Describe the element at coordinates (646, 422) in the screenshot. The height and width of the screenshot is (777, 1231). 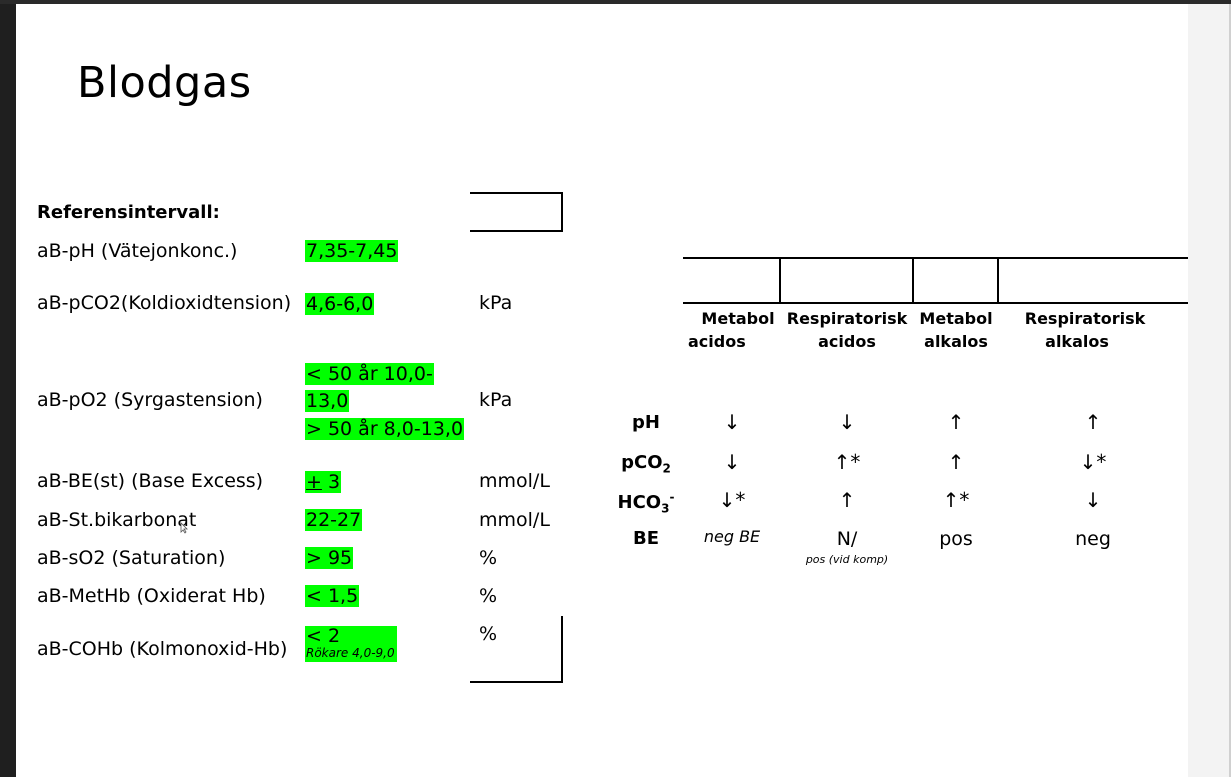
I see `row-label-ph: pH` at that location.